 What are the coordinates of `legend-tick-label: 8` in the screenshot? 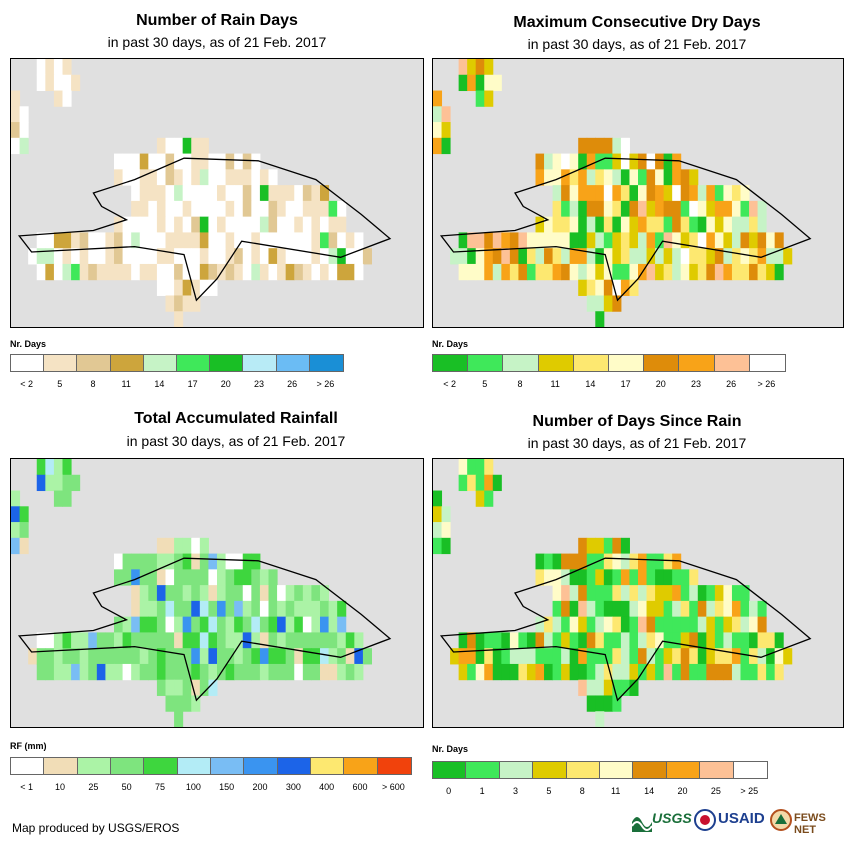 It's located at (520, 384).